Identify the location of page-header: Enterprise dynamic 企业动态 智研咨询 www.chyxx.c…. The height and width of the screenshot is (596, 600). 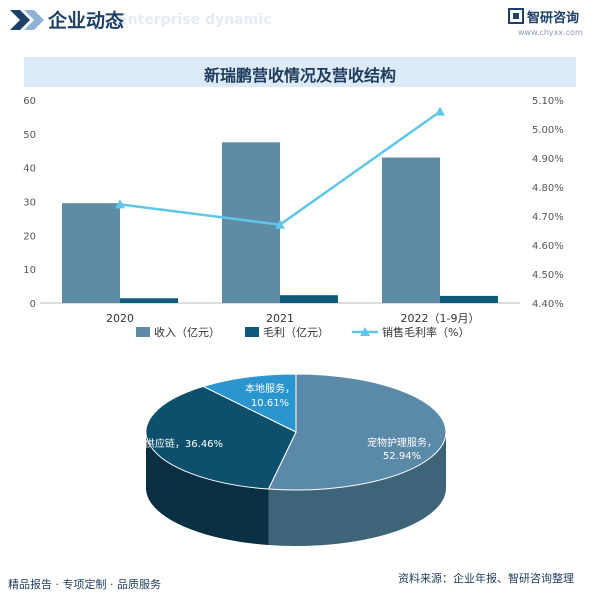
(300, 22).